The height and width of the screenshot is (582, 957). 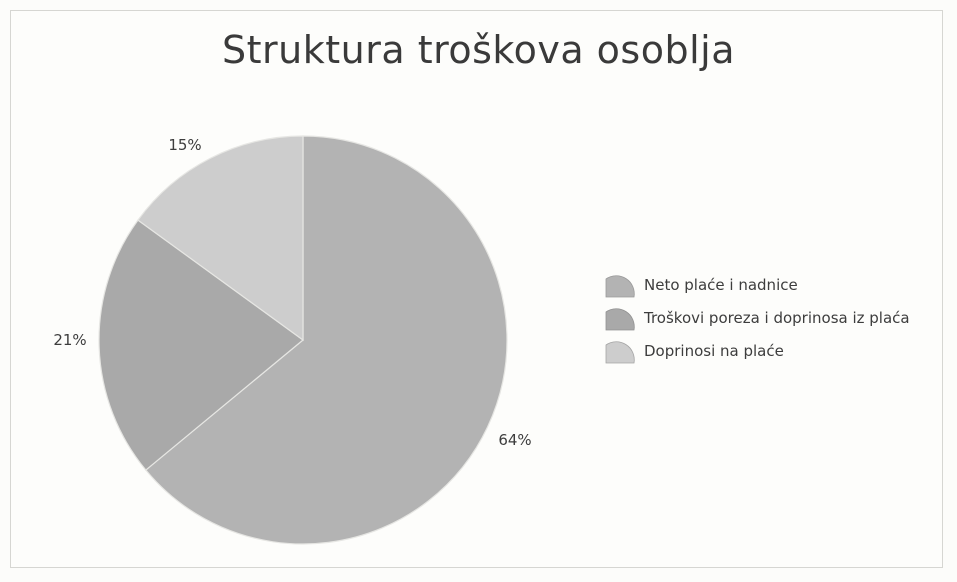 I want to click on slice-value-label: 21%, so click(x=69, y=340).